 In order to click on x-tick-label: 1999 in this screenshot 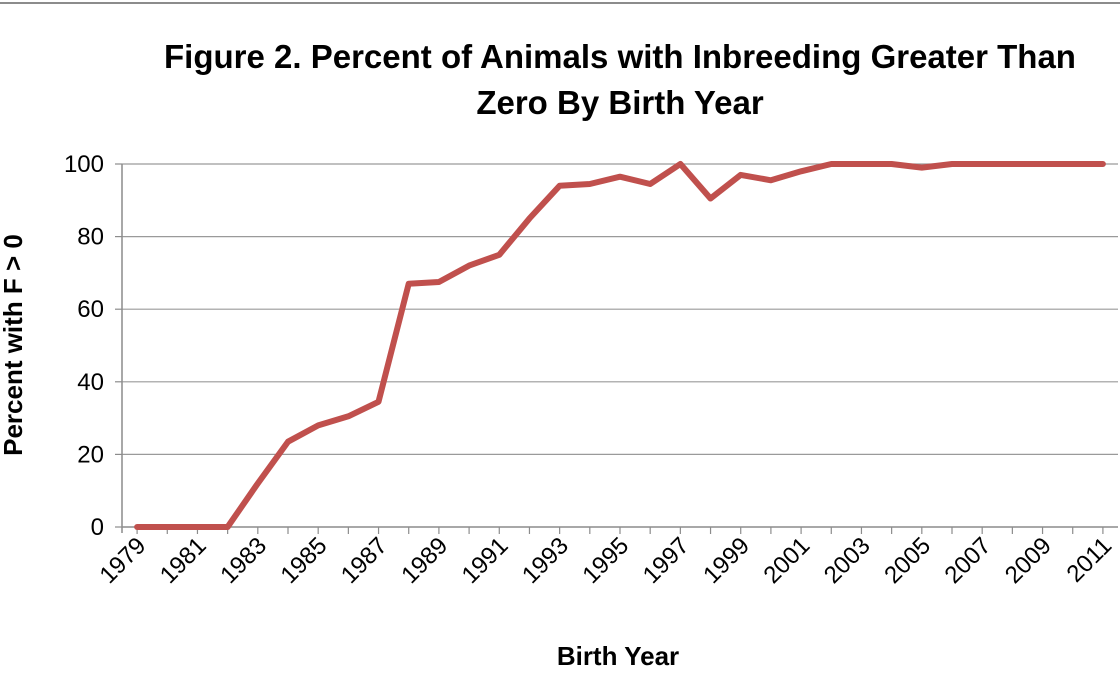, I will do `click(726, 560)`.